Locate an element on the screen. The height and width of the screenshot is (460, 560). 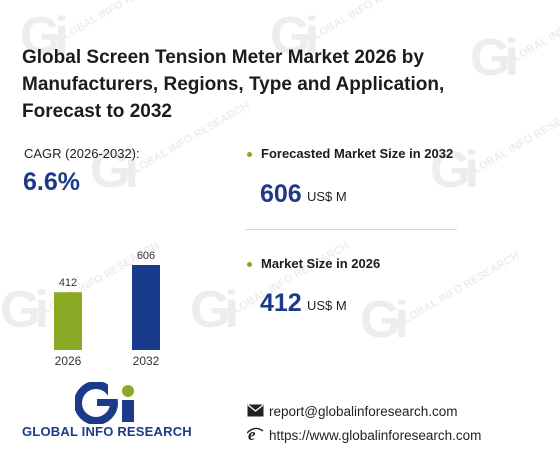
company-logo is located at coordinates (104, 403).